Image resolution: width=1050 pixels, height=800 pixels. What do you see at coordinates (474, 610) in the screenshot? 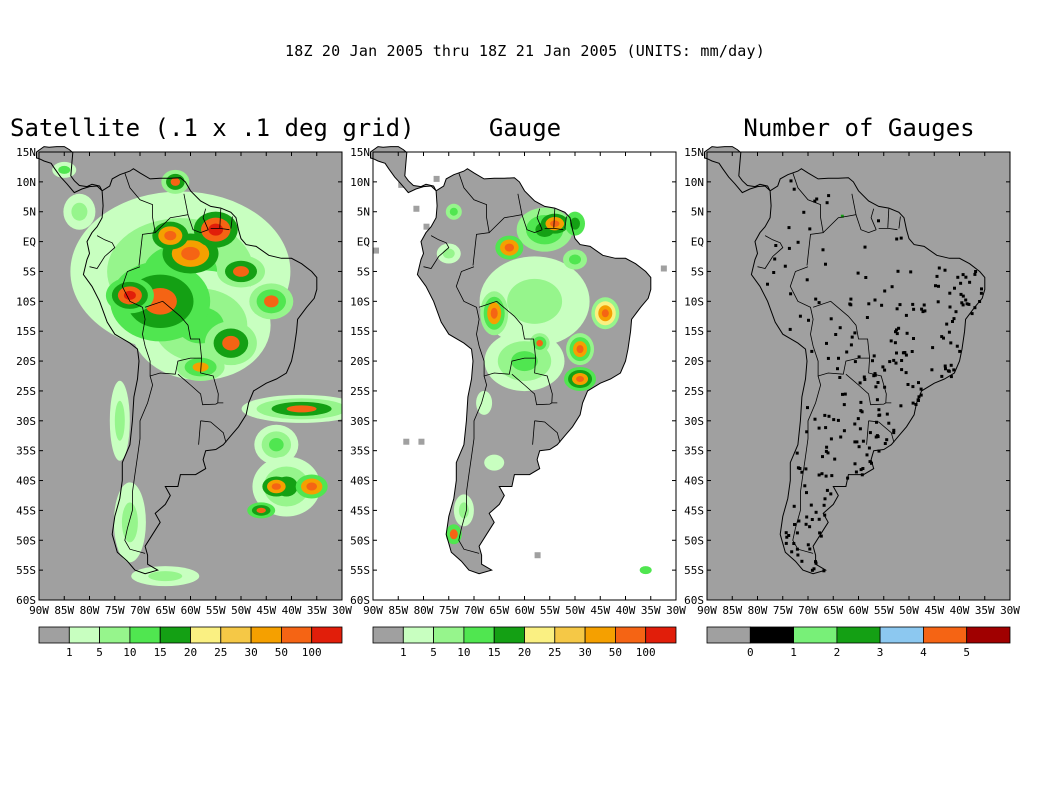
I see `lon-label: 70W` at bounding box center [474, 610].